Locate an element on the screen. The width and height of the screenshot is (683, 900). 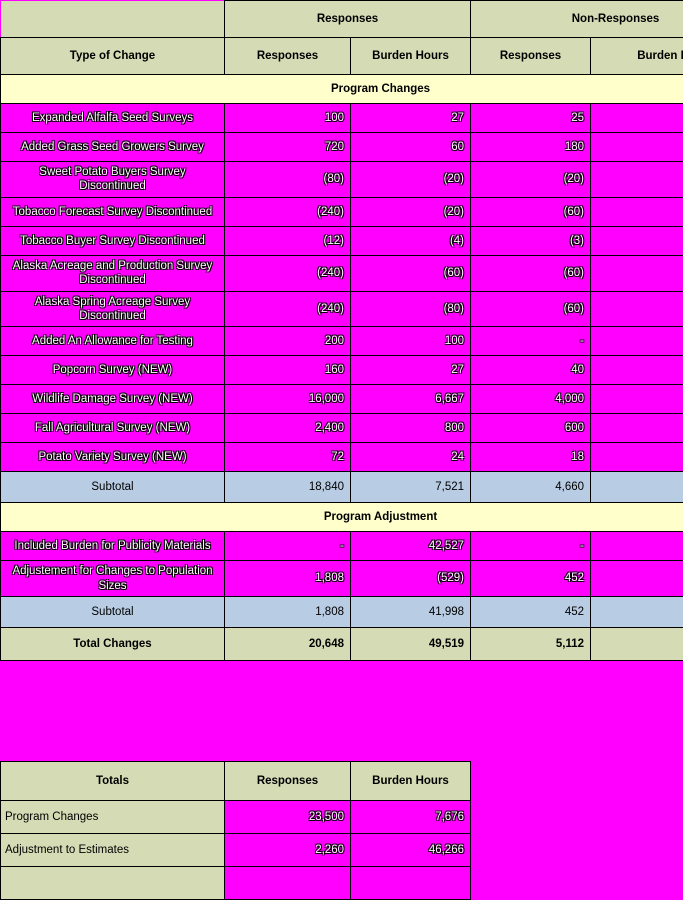
subtotal-nonresponse-burden: 4, is located at coordinates (637, 612).